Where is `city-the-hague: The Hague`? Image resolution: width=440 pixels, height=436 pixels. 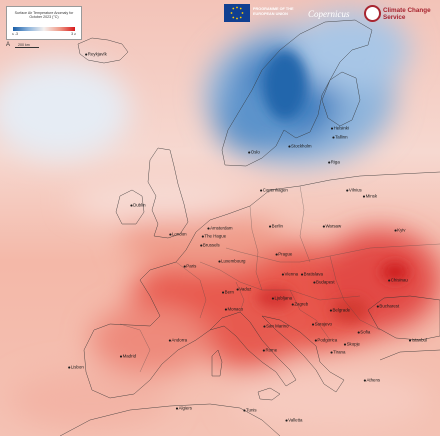
city-the-hague: The Hague is located at coordinates (214, 236).